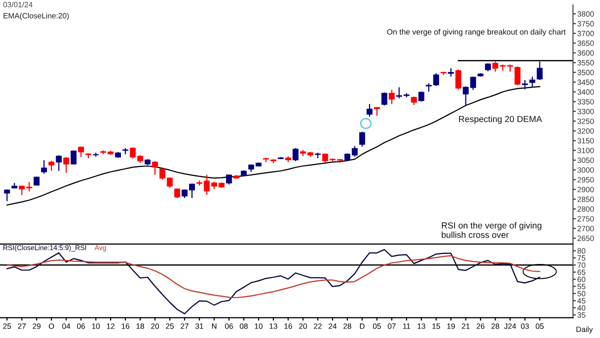 The width and height of the screenshot is (600, 338). What do you see at coordinates (500, 120) in the screenshot?
I see `annotation: Respecting 20 DEMA` at bounding box center [500, 120].